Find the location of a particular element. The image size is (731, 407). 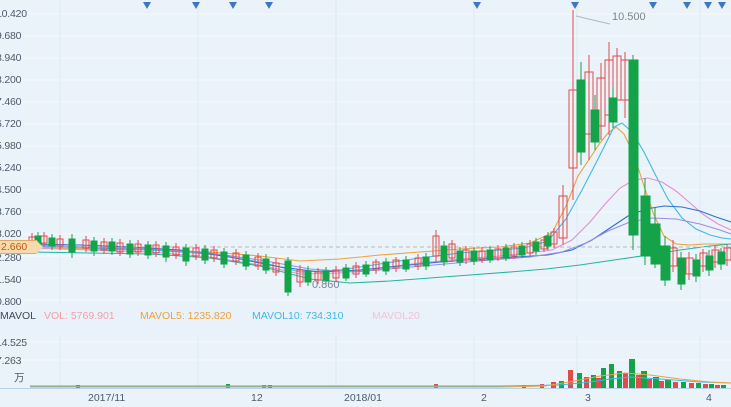

volume-tick-7263: 7.263 is located at coordinates (11, 361).